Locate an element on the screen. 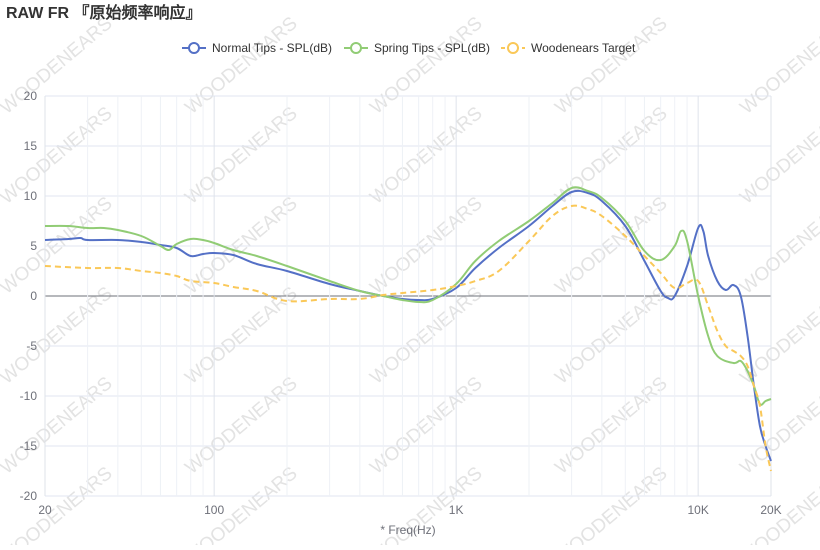  y-tick-label: 0 is located at coordinates (33, 296).